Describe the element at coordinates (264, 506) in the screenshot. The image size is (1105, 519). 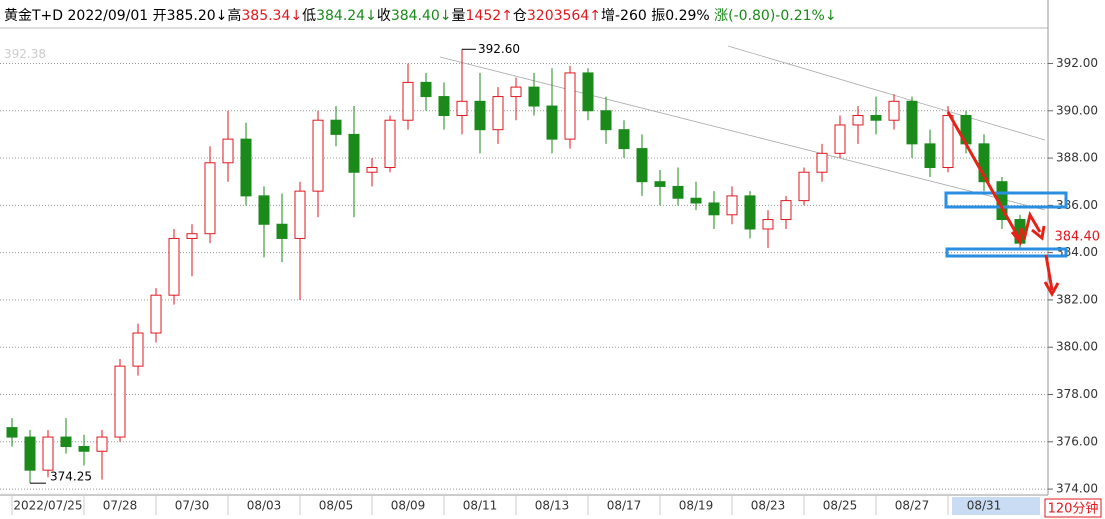
I see `x-tick-label: 08/03` at that location.